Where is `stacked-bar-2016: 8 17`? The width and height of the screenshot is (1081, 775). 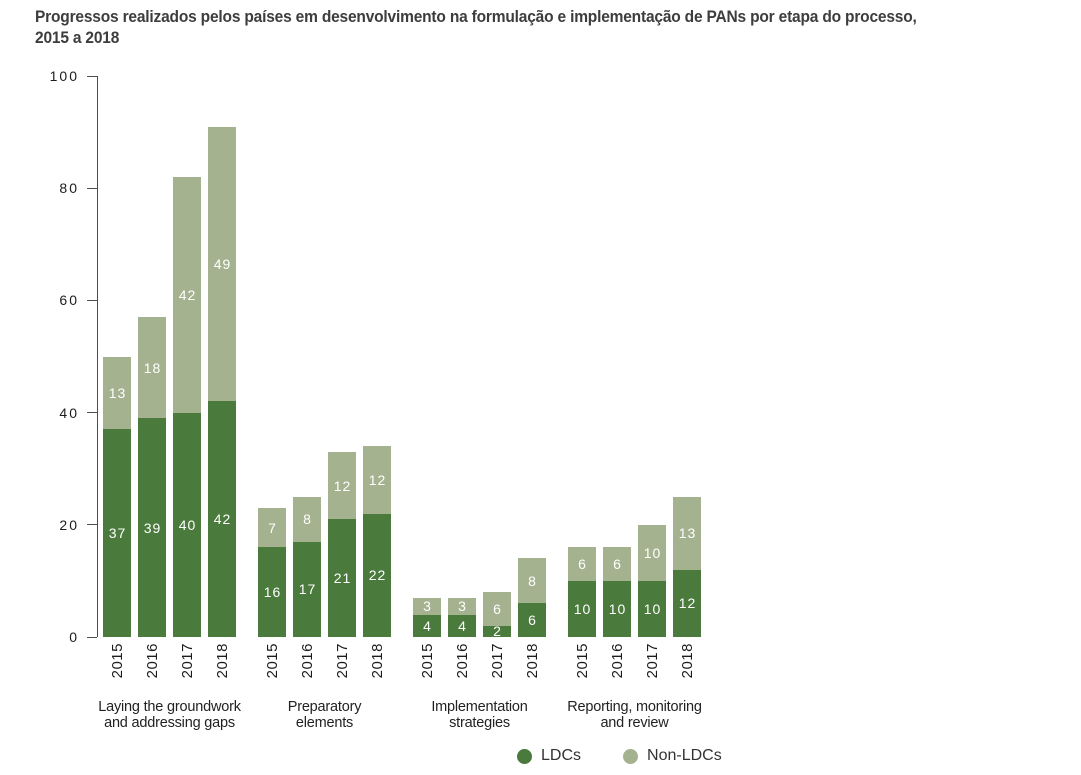 stacked-bar-2016: 8 17 is located at coordinates (307, 566).